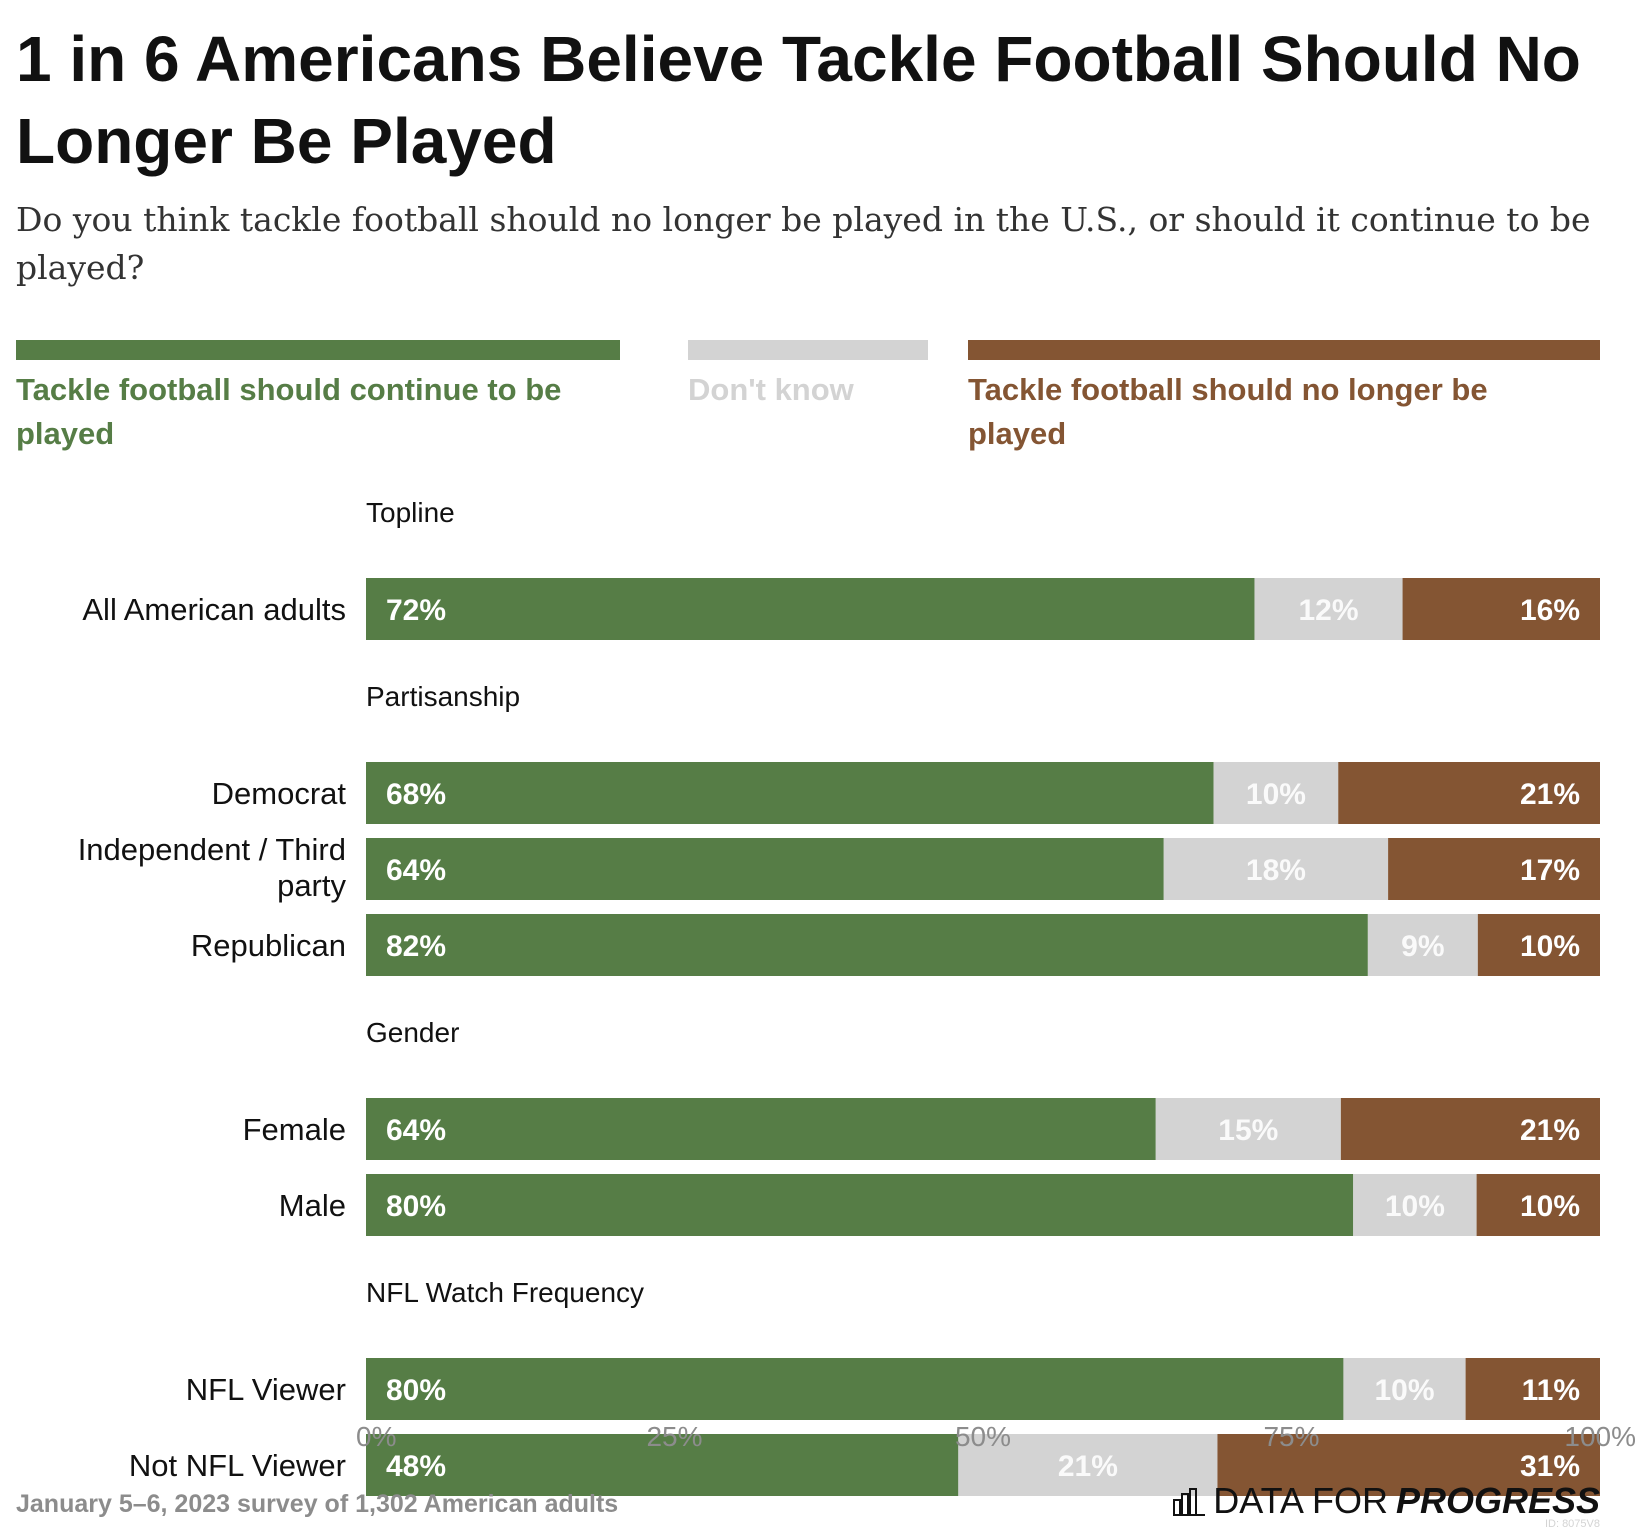  What do you see at coordinates (1551, 1390) in the screenshot?
I see `data-label-nfl-viewer-2: 11%` at bounding box center [1551, 1390].